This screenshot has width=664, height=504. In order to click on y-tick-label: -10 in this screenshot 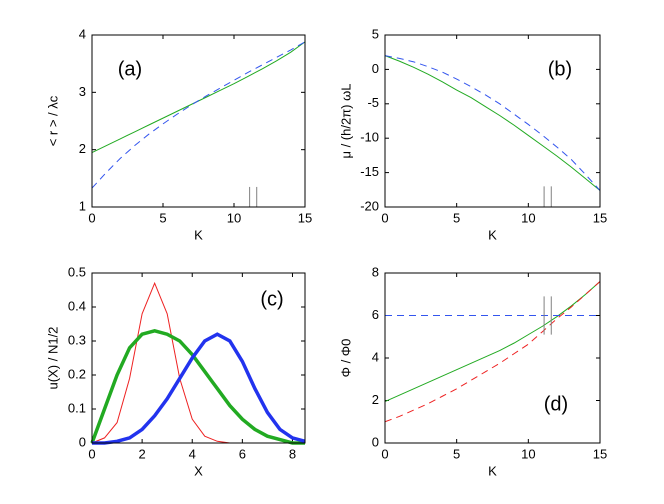, I will do `click(369, 137)`.